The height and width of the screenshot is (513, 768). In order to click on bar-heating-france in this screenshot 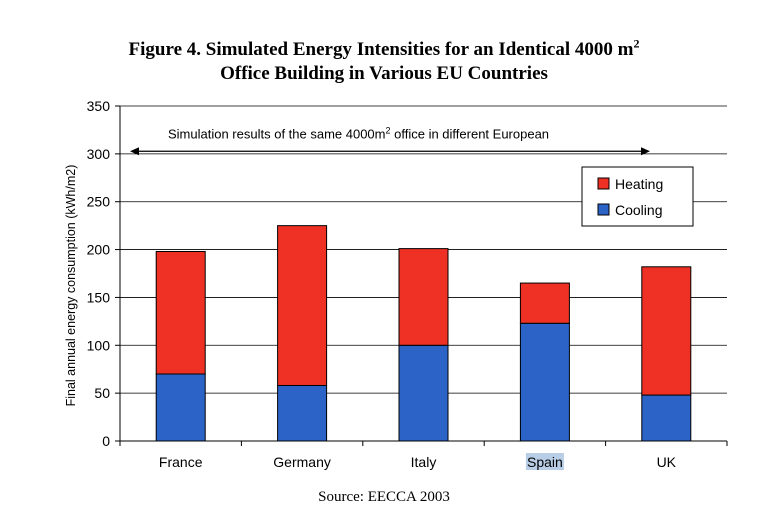, I will do `click(180, 312)`.